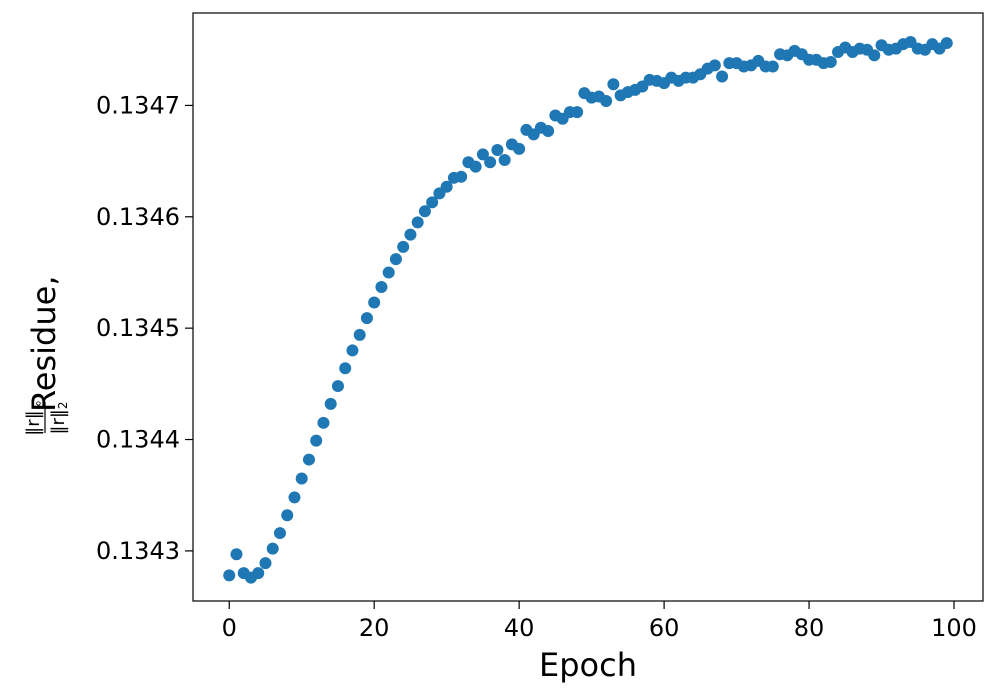  What do you see at coordinates (138, 551) in the screenshot?
I see `y-tick-label: 0.1343` at bounding box center [138, 551].